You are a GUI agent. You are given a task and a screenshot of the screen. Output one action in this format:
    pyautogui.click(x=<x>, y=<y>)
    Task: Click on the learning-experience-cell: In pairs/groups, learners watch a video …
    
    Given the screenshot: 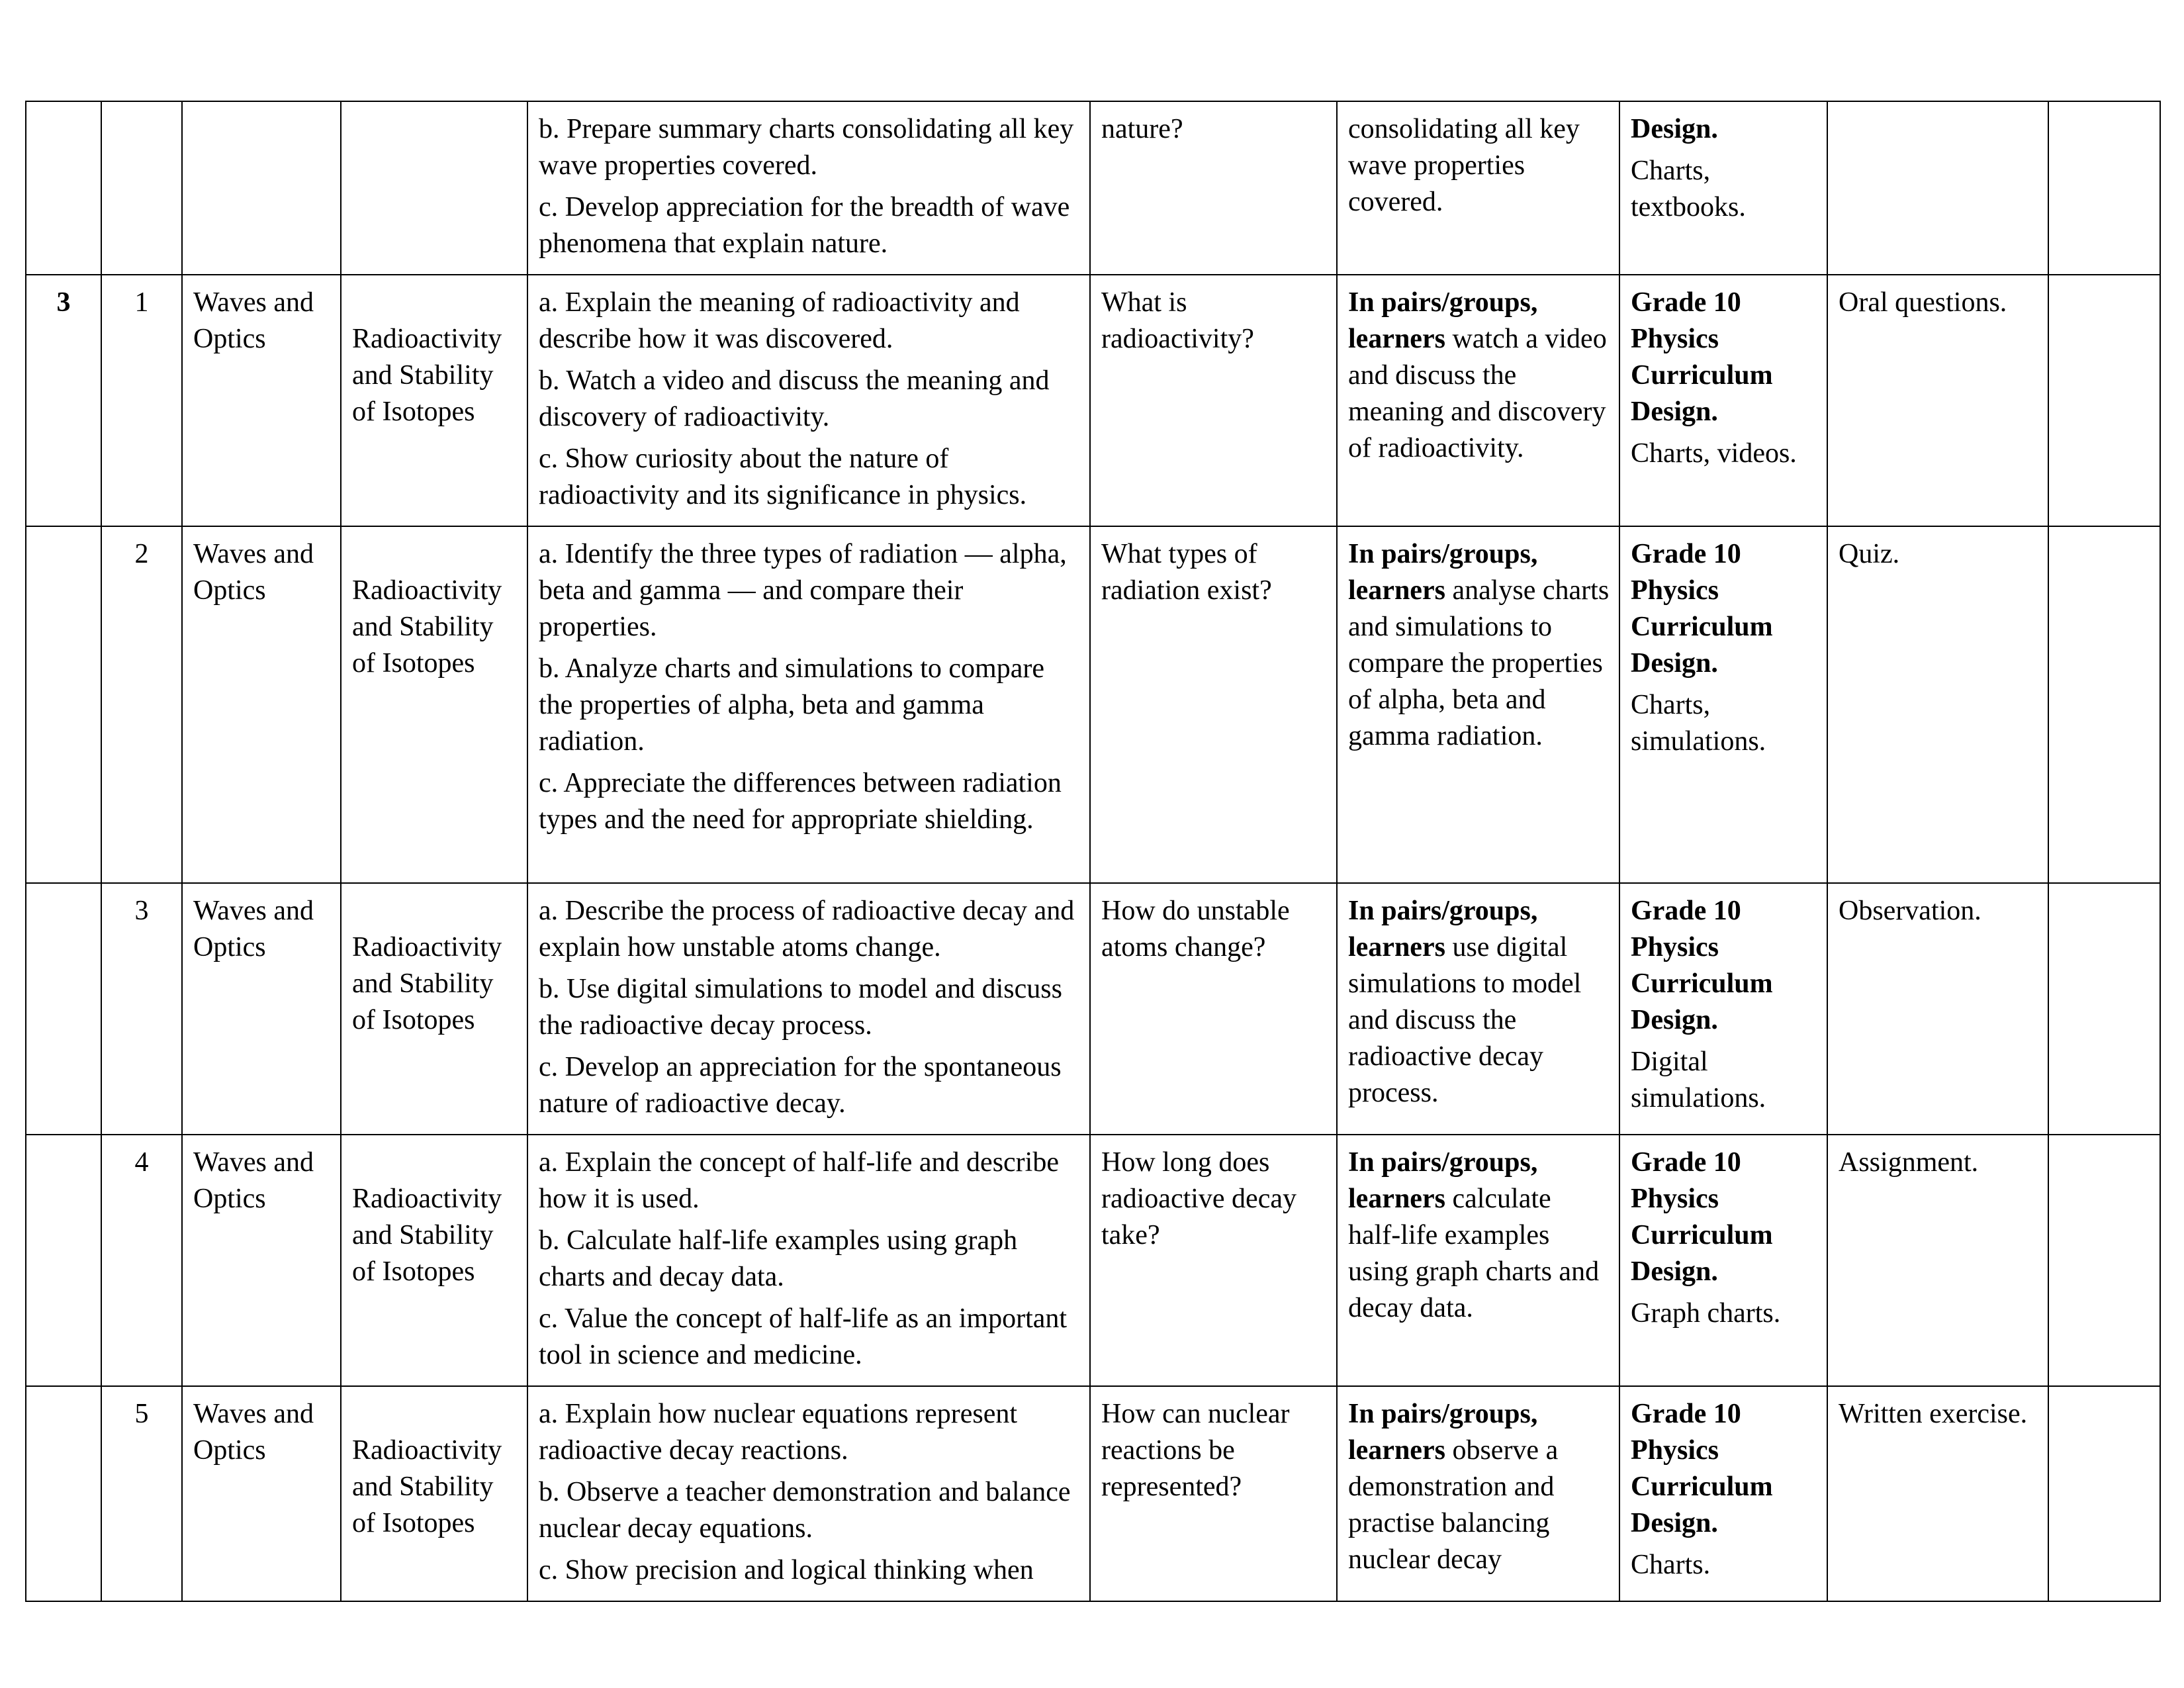 What is the action you would take?
    pyautogui.click(x=1478, y=400)
    